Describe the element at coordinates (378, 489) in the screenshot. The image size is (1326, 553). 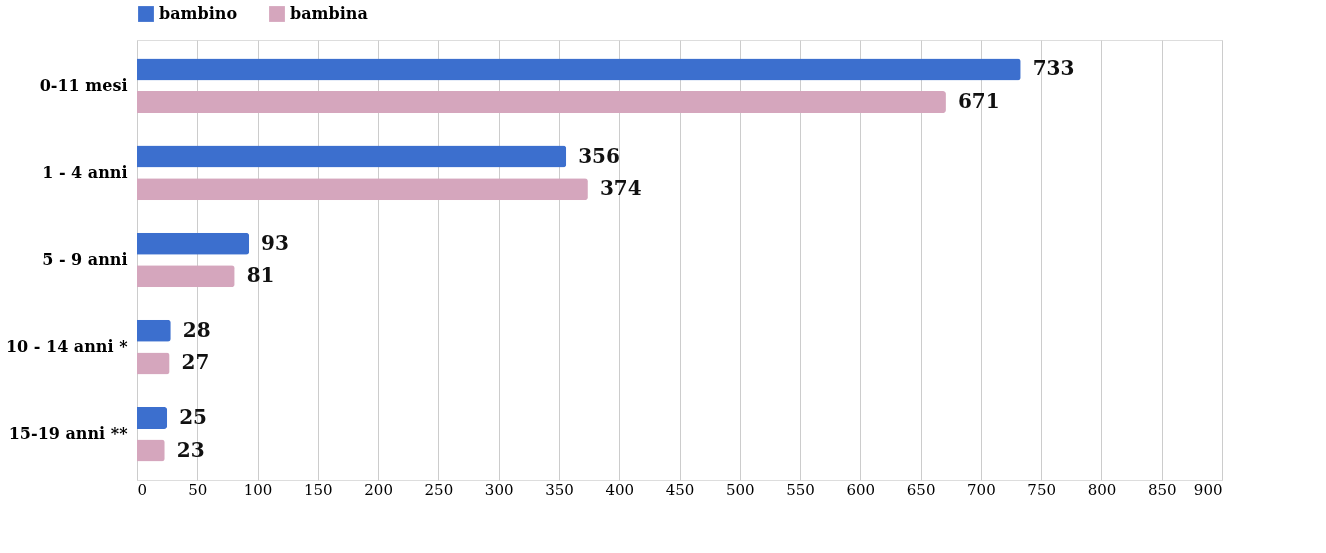
I see `x-tick-label: 200` at that location.